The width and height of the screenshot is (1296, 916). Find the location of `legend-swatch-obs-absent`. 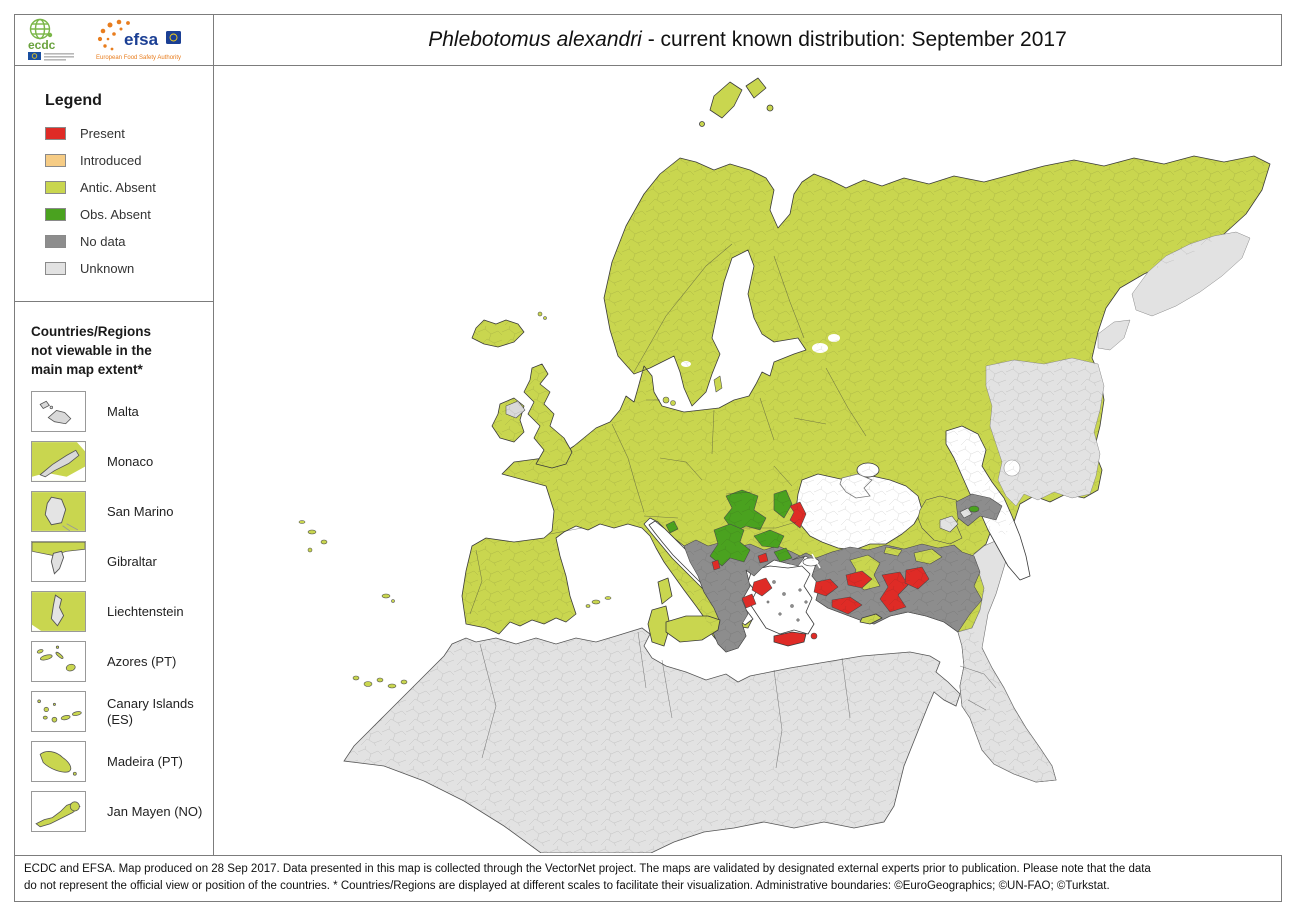

legend-swatch-obs-absent is located at coordinates (55, 214).